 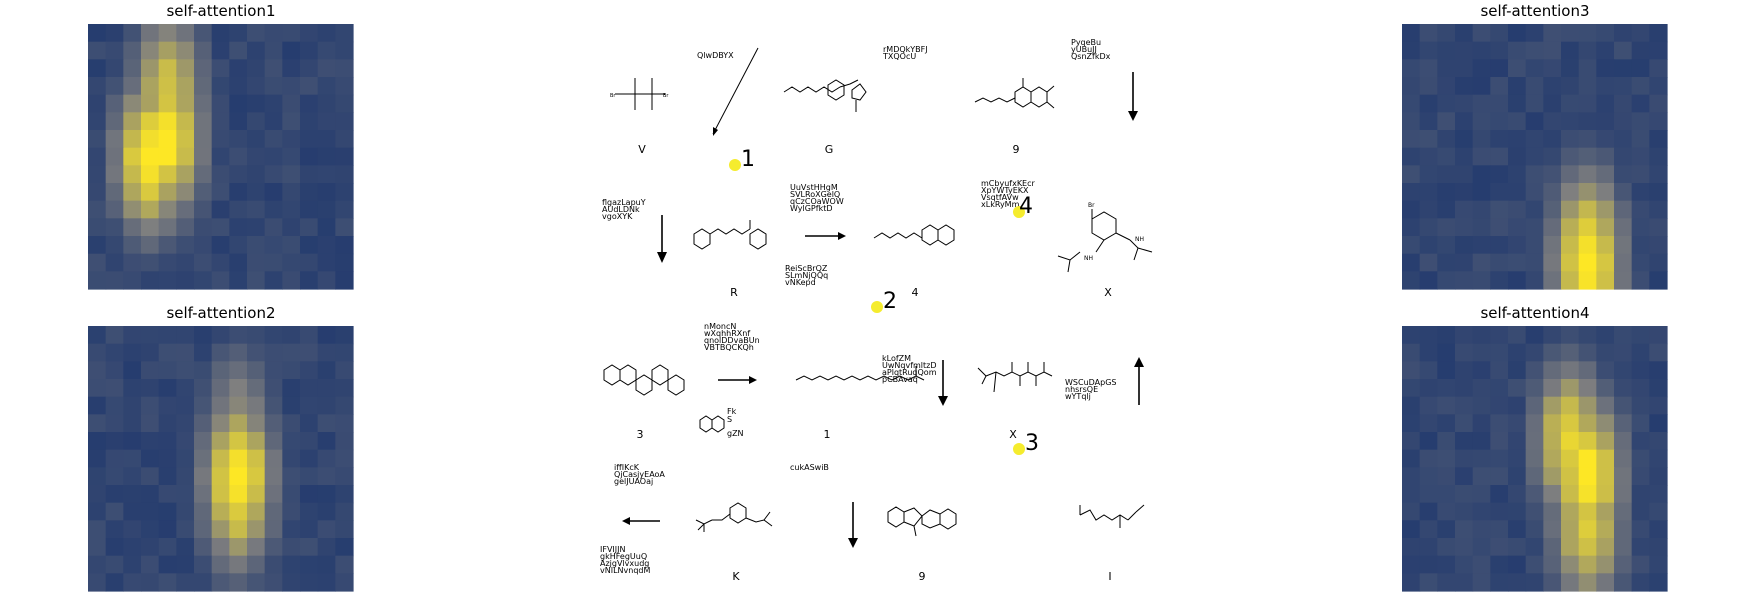 What do you see at coordinates (1109, 576) in the screenshot?
I see `compound-label: I` at bounding box center [1109, 576].